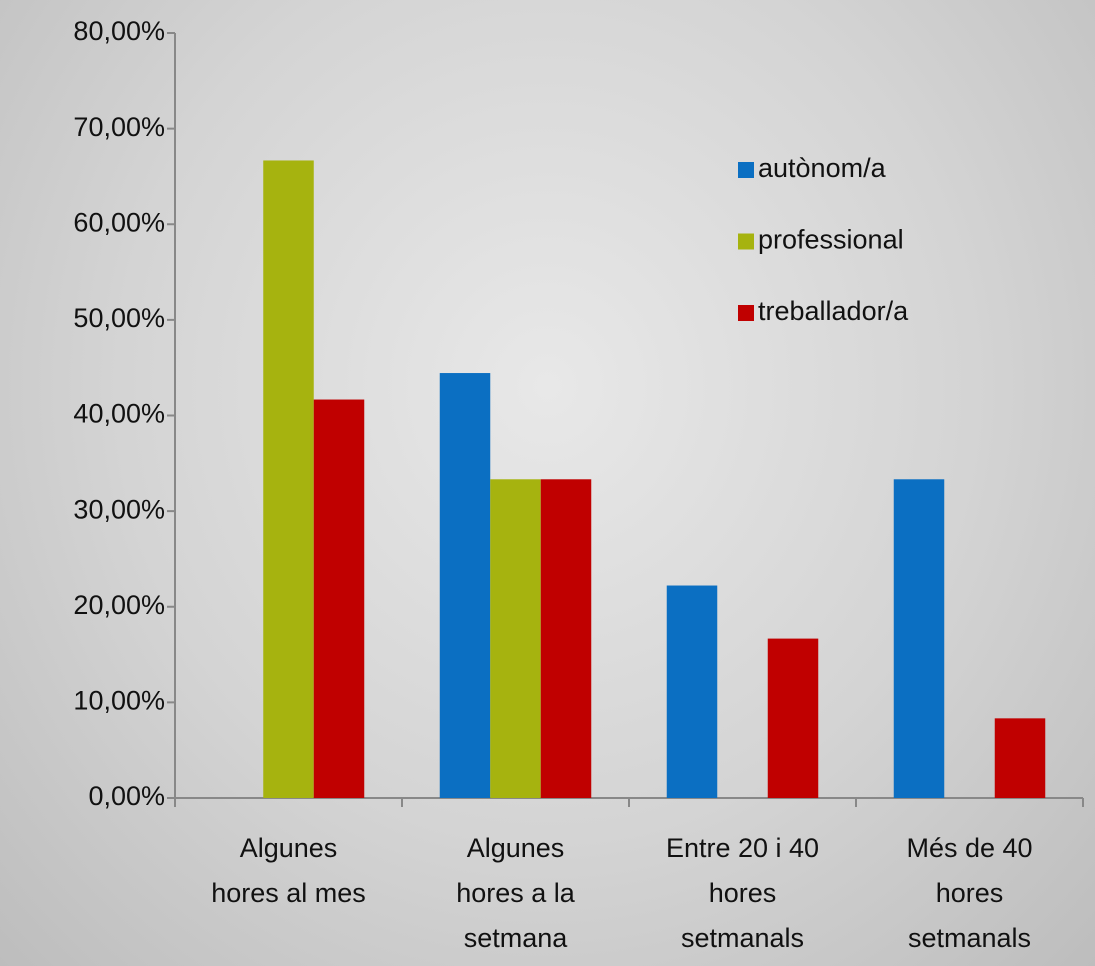 Image resolution: width=1095 pixels, height=966 pixels. Describe the element at coordinates (119, 318) in the screenshot. I see `y-tick-label: 50,00%` at that location.